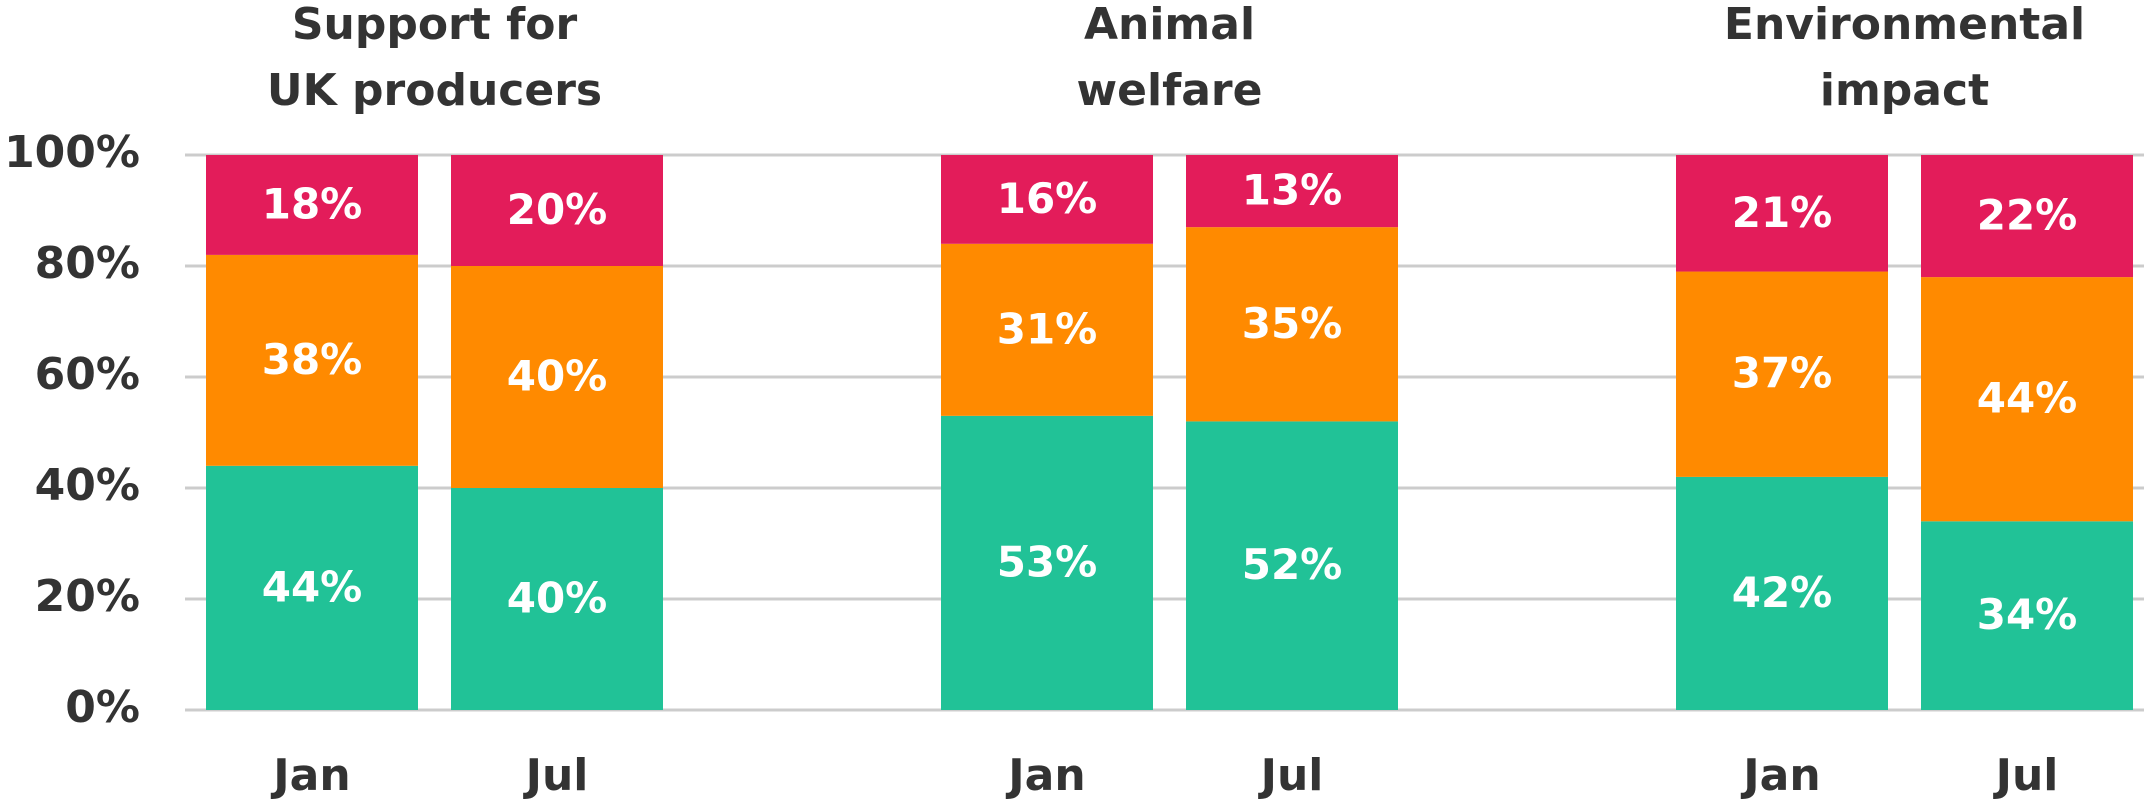 This screenshot has width=2144, height=800. Describe the element at coordinates (87, 263) in the screenshot. I see `y-tick-label: 80%` at that location.